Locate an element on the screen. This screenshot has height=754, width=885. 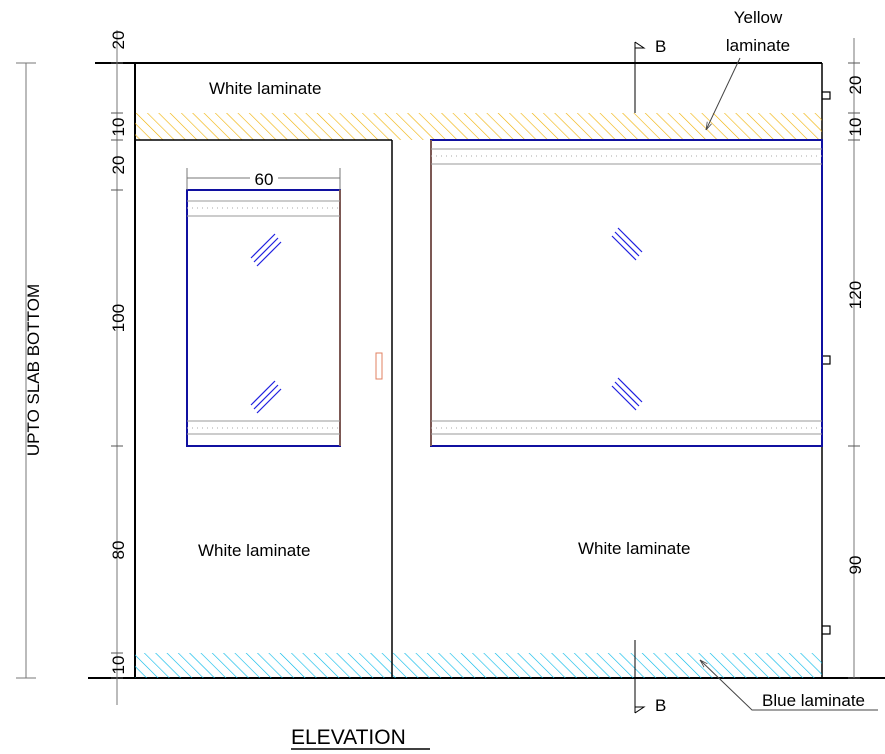
yellow-laminate-callout: Yellow laminate is located at coordinates (748, 69).